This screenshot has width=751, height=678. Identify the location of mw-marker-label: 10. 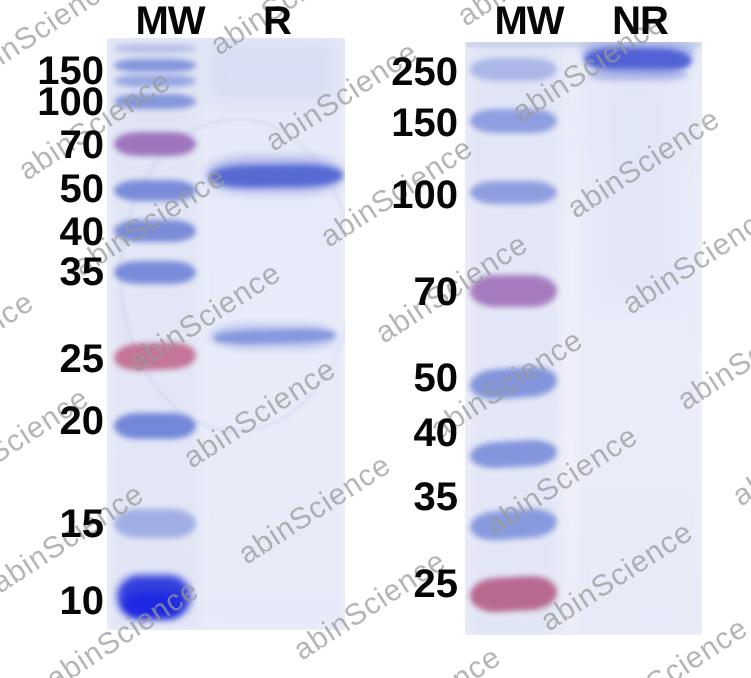
(82, 601).